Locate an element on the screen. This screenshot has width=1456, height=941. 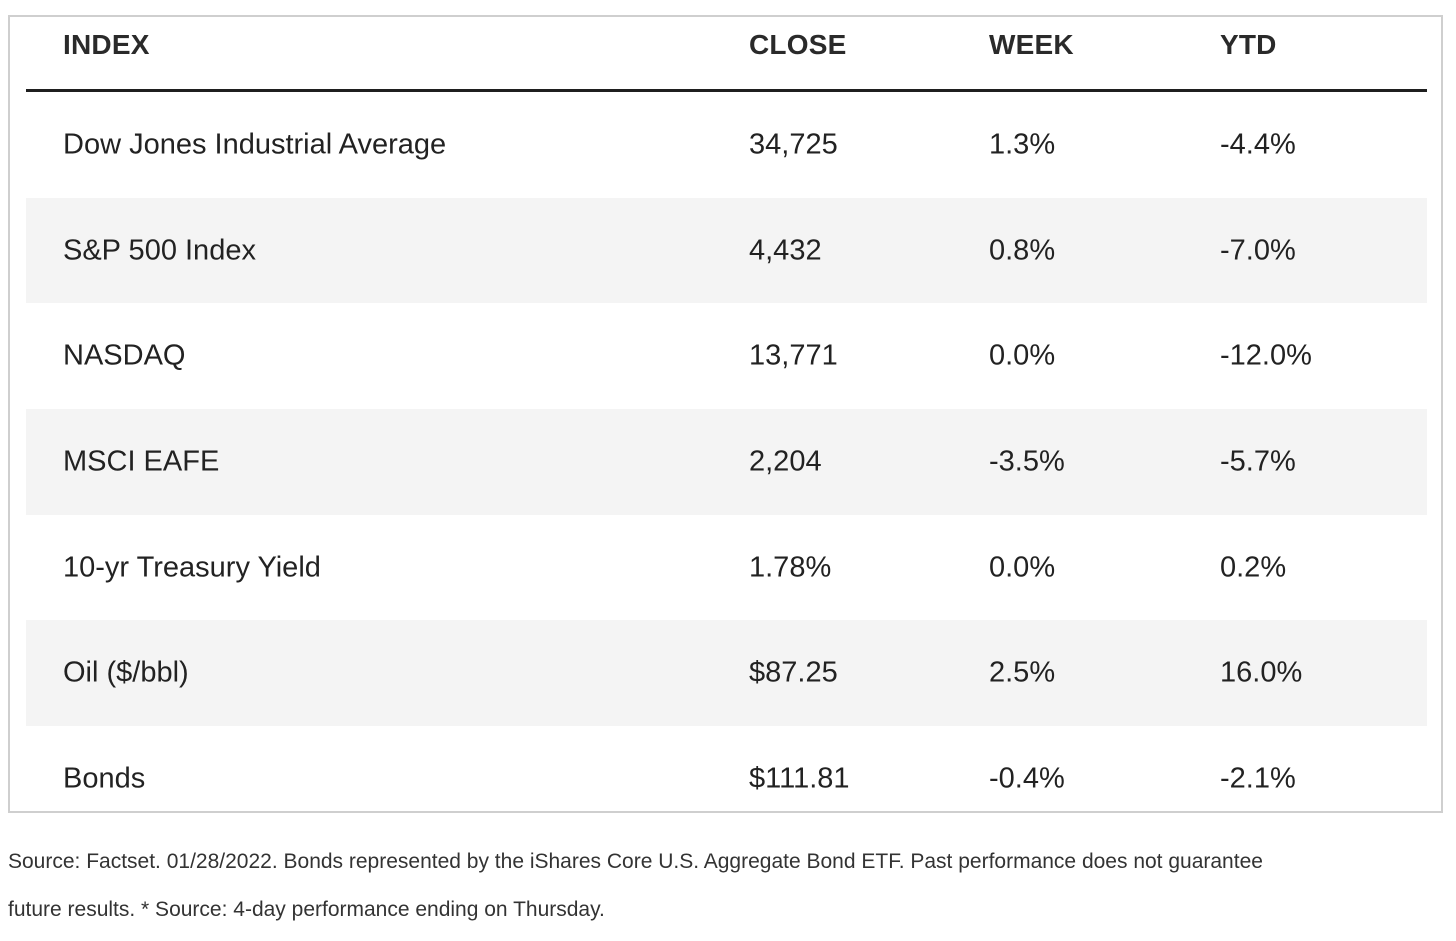
cell-close: 4,432 is located at coordinates (785, 250).